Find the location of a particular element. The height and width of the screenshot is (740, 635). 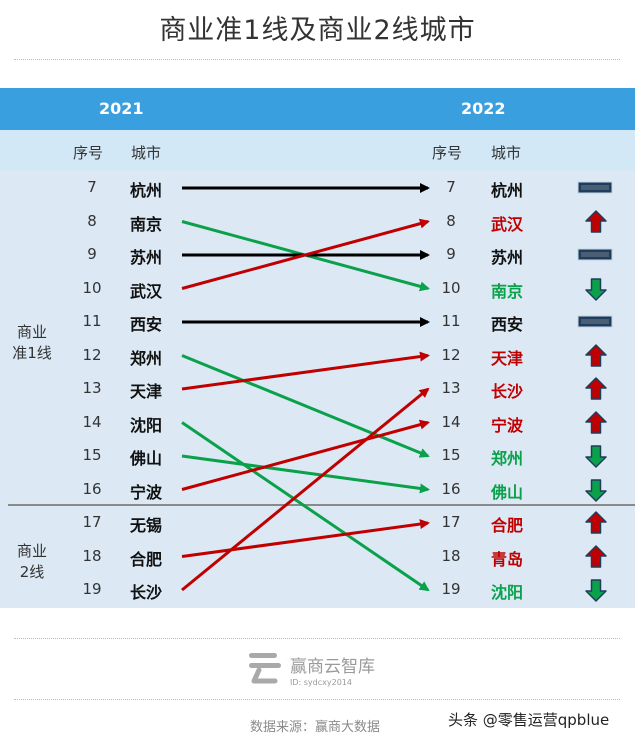

group-label-tier1-line1: 商业 is located at coordinates (31, 332).